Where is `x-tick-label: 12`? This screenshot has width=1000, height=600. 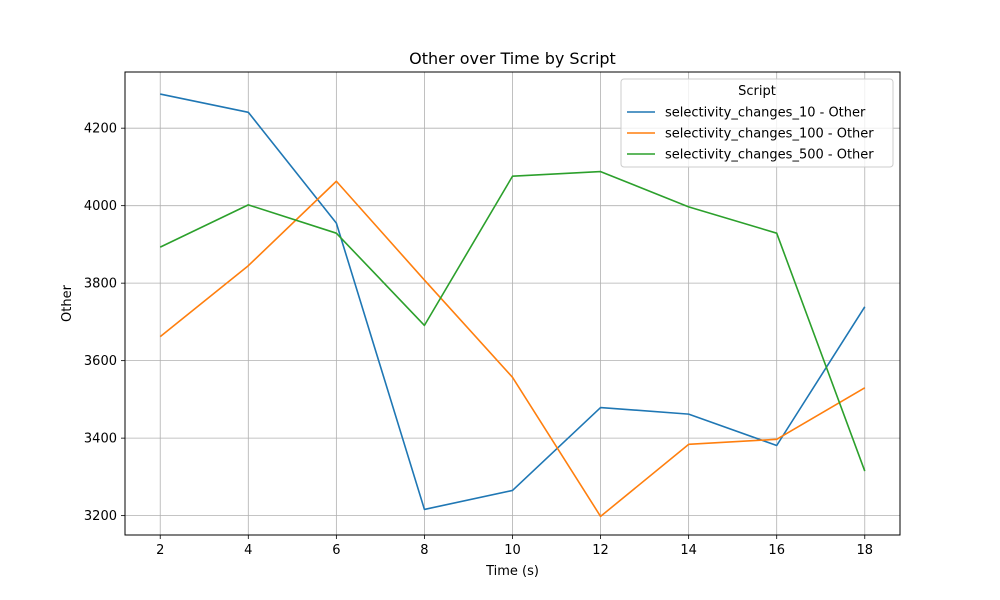 x-tick-label: 12 is located at coordinates (600, 550).